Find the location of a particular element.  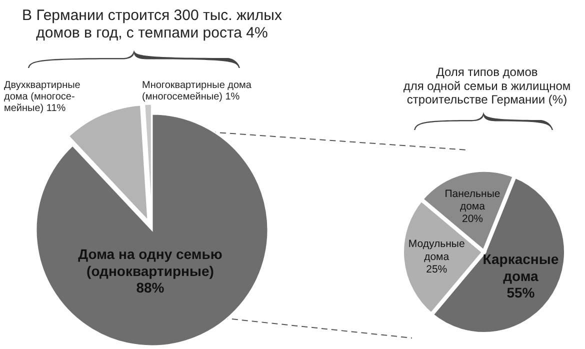

data-label: 25% is located at coordinates (437, 269).